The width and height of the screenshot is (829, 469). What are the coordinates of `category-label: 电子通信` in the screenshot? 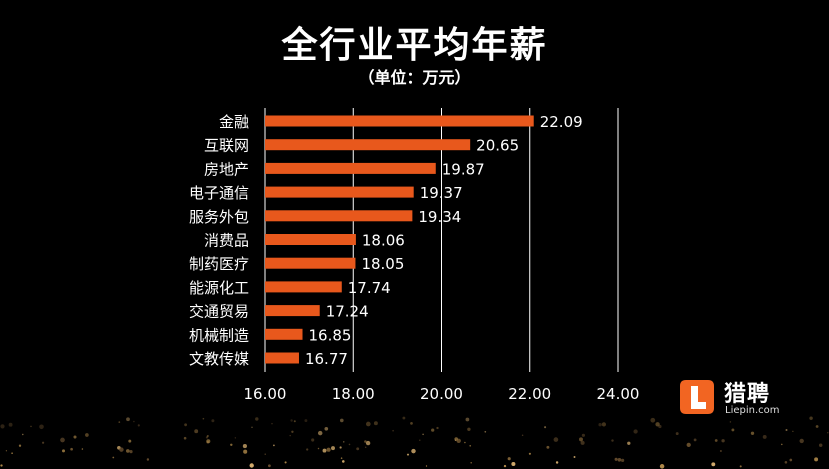 It's located at (219, 193).